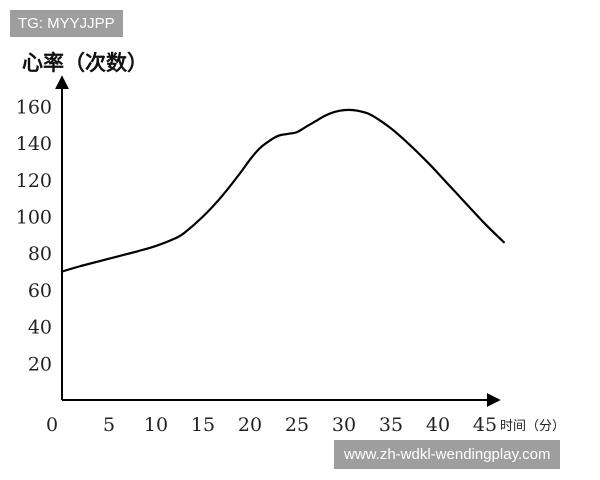 The image size is (600, 480). Describe the element at coordinates (156, 425) in the screenshot. I see `x-tick-label: 10` at that location.